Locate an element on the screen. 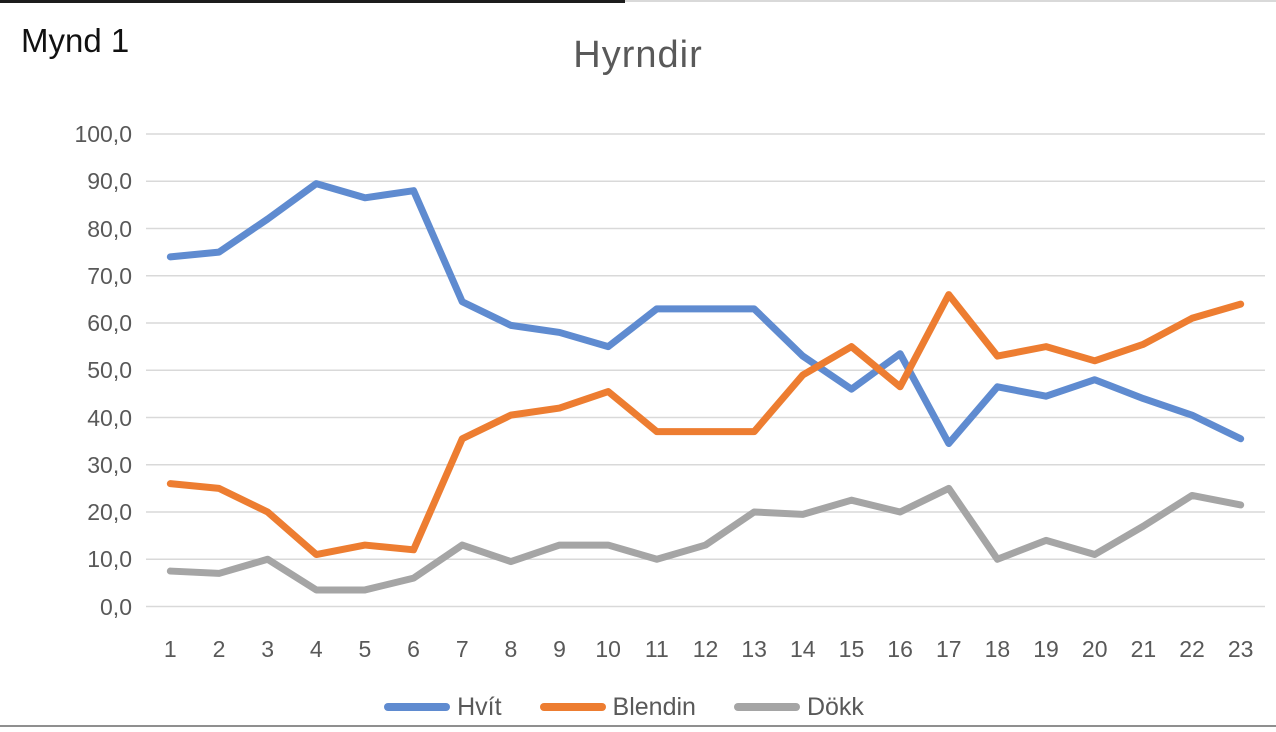 Image resolution: width=1276 pixels, height=732 pixels. x-tick-label: 23 is located at coordinates (1240, 649).